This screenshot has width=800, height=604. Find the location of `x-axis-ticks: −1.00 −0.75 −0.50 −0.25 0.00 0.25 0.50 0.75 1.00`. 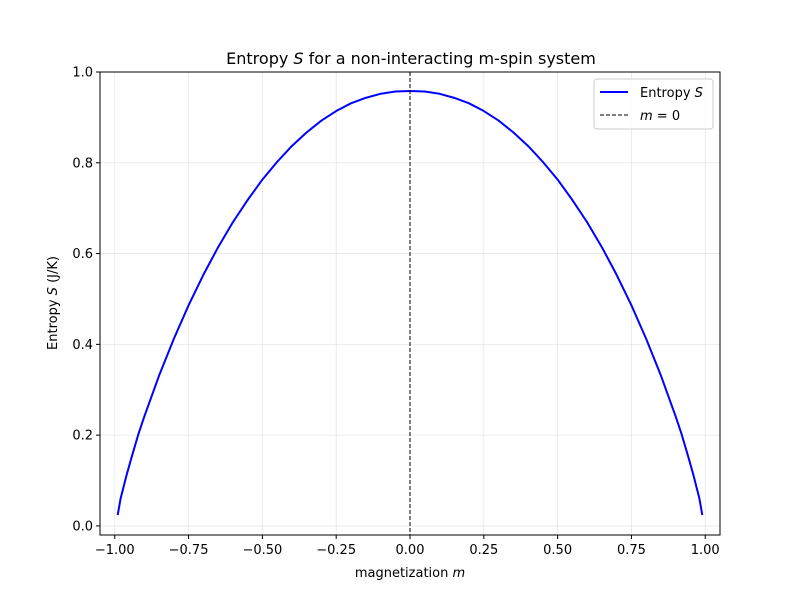

x-axis-ticks: −1.00 −0.75 −0.50 −0.25 0.00 0.25 0.50 0.75 1.00 is located at coordinates (407, 546).